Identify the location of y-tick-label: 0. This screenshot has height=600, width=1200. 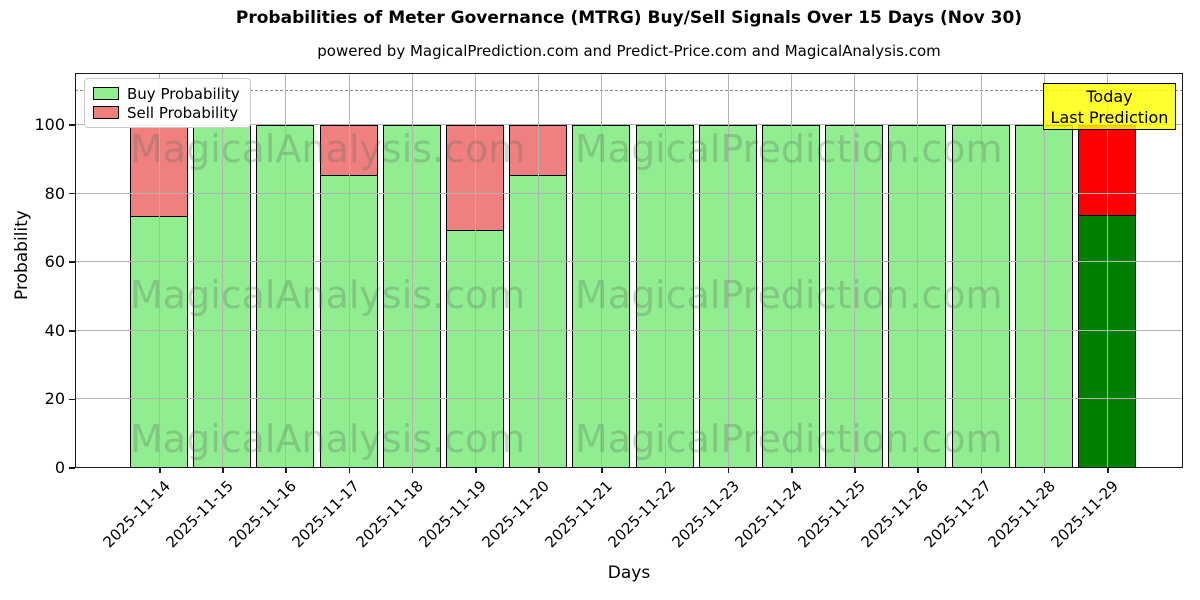
(59, 467).